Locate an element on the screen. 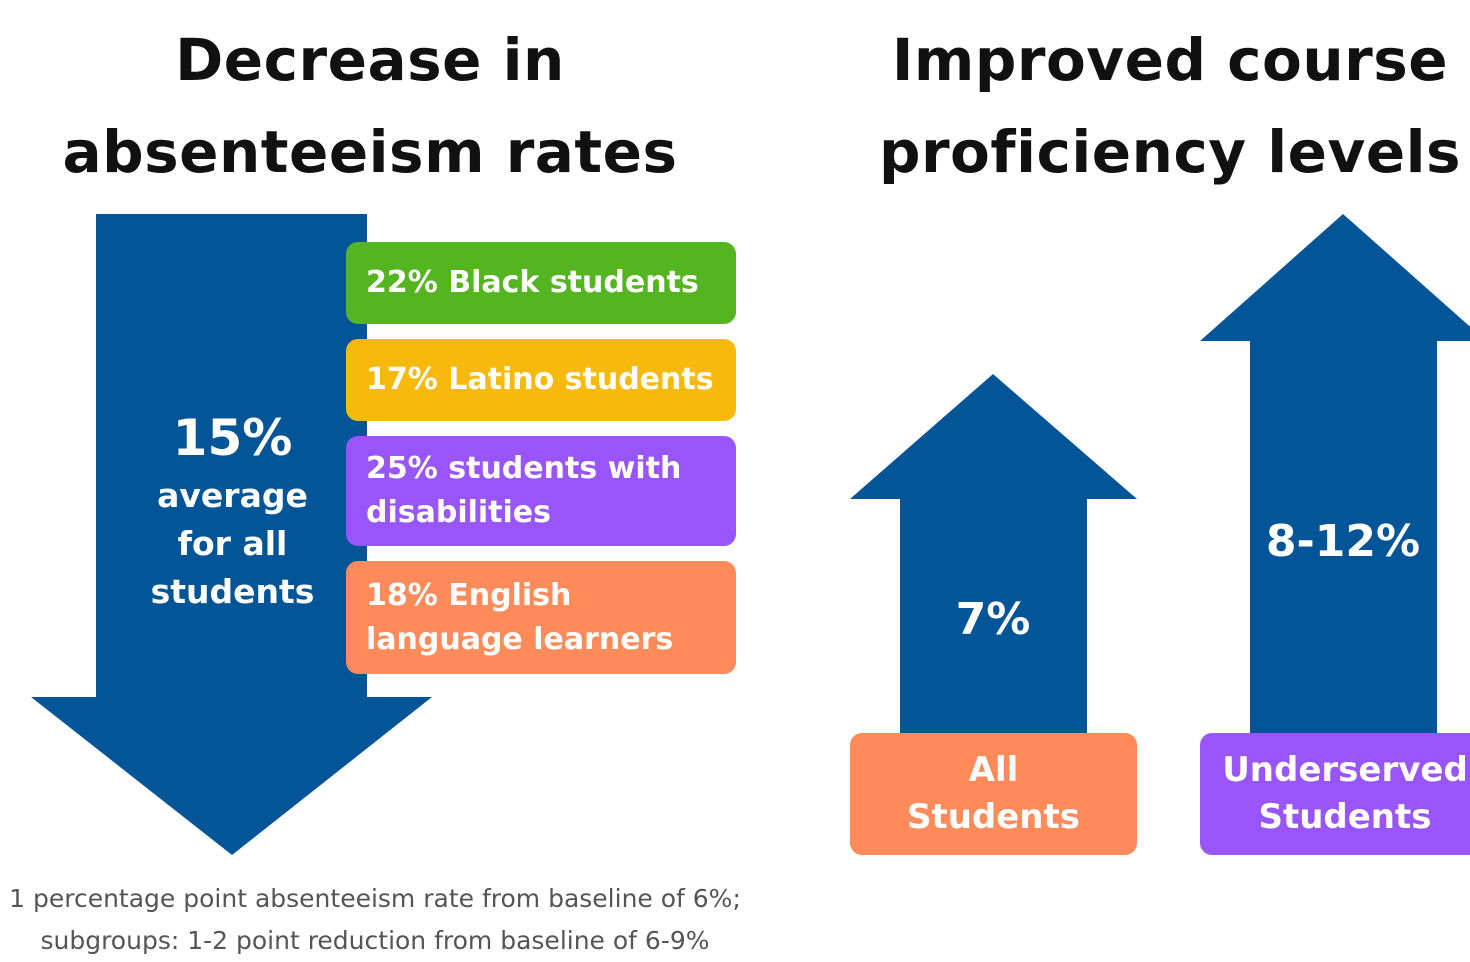 This screenshot has width=1470, height=962. average-label: average for all students is located at coordinates (232, 544).